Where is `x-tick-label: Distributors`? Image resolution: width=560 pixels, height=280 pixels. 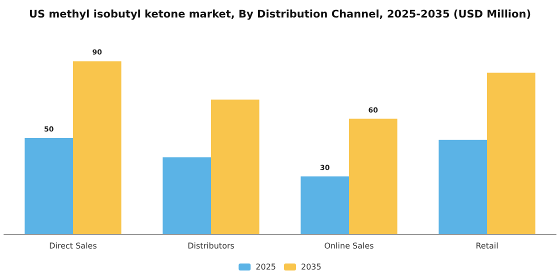 x-tick-label: Distributors is located at coordinates (211, 246).